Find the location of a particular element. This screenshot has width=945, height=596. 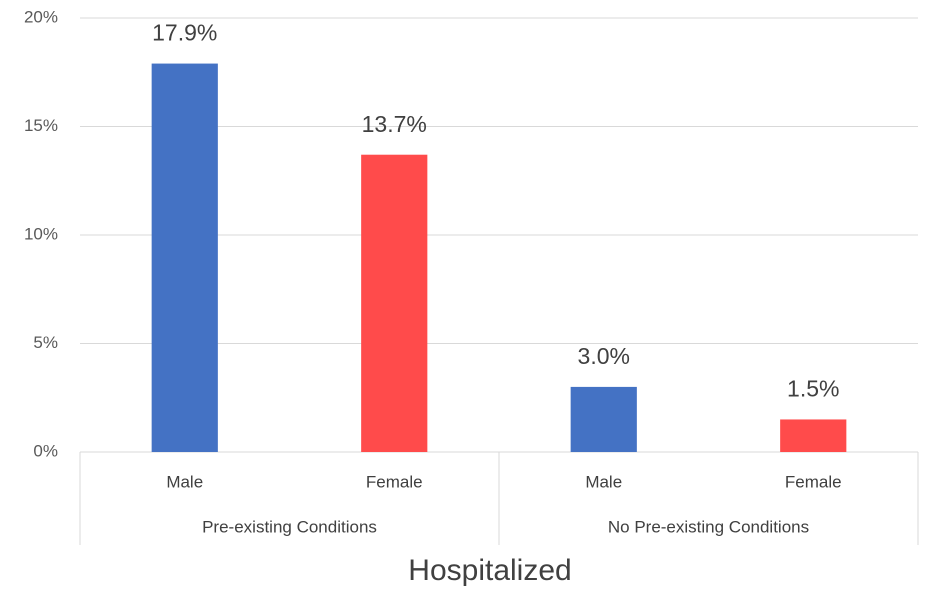

y-tick-label: 20% is located at coordinates (41, 16).